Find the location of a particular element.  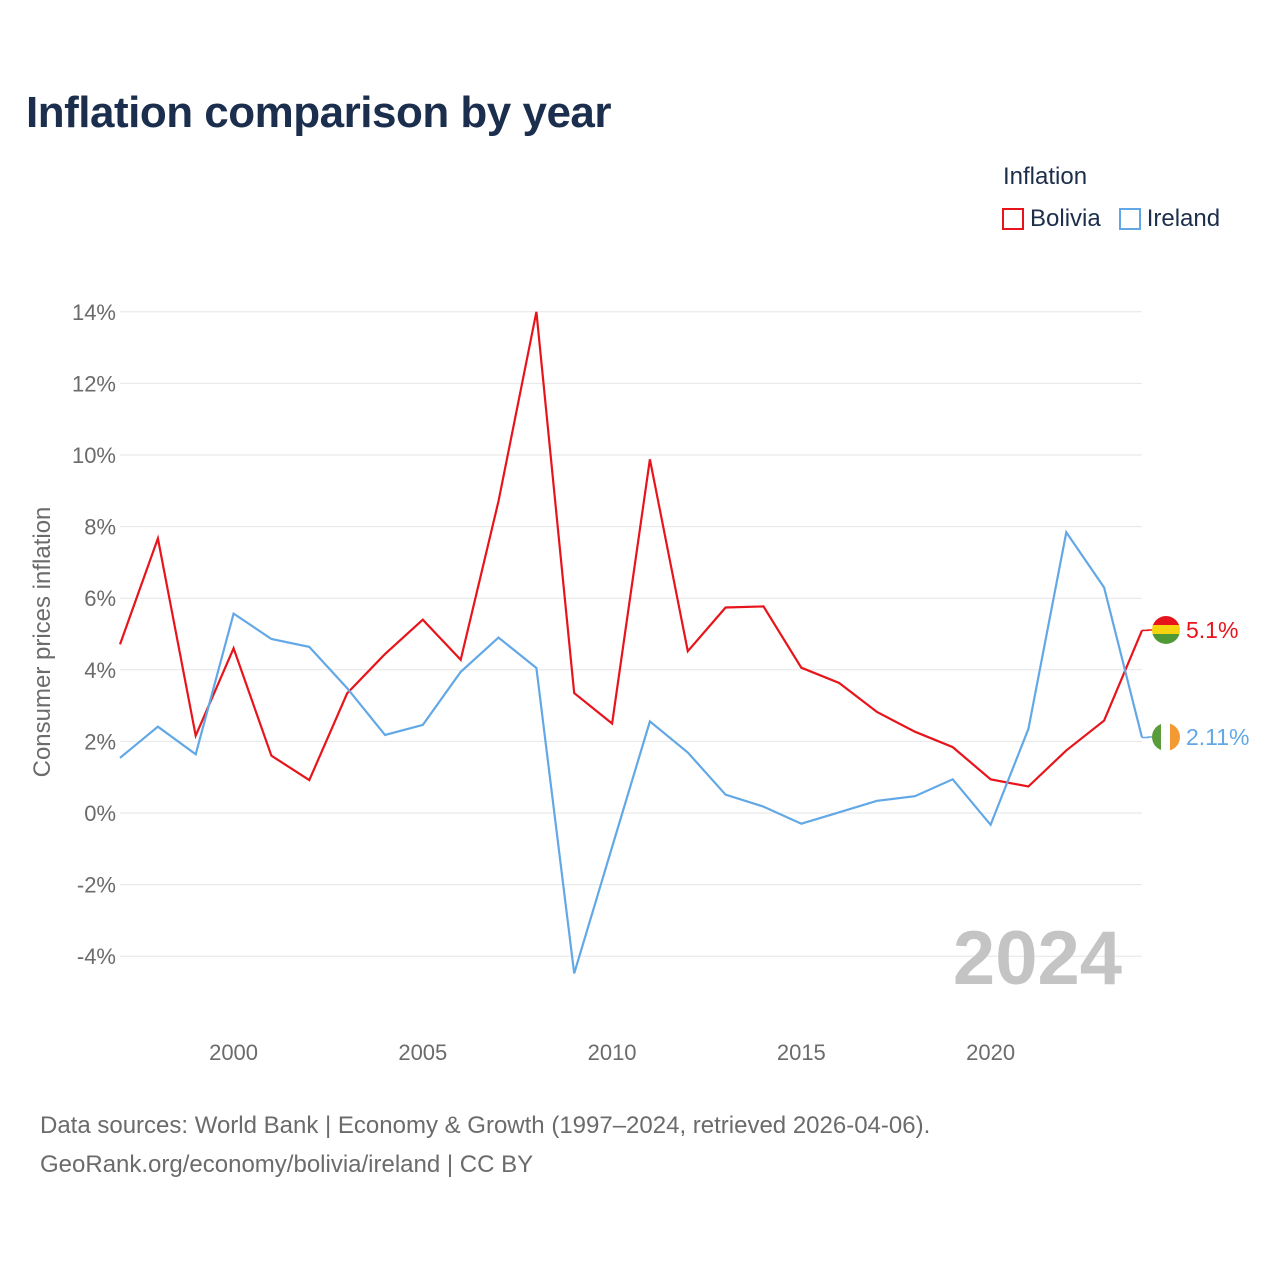

end-label-bolivia: 5.1% is located at coordinates (1212, 630).